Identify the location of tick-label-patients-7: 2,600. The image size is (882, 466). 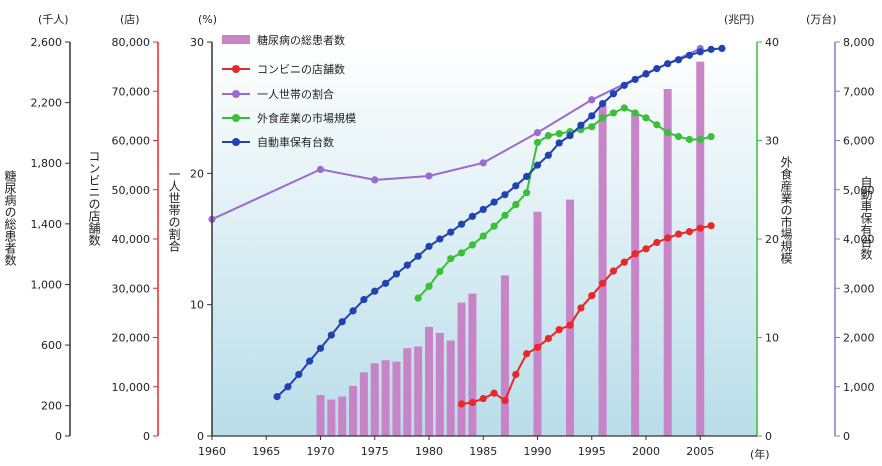
(47, 42).